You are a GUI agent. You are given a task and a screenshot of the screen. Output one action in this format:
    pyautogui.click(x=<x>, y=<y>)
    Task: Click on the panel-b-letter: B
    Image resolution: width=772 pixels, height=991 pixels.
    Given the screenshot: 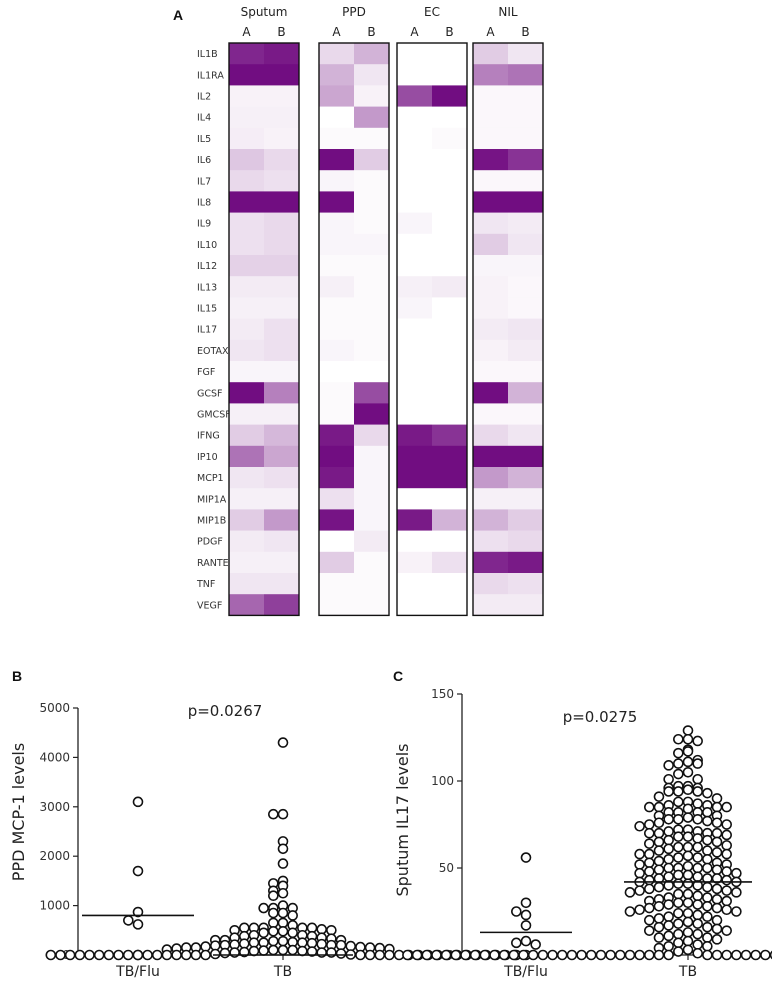 What is the action you would take?
    pyautogui.click(x=17, y=676)
    